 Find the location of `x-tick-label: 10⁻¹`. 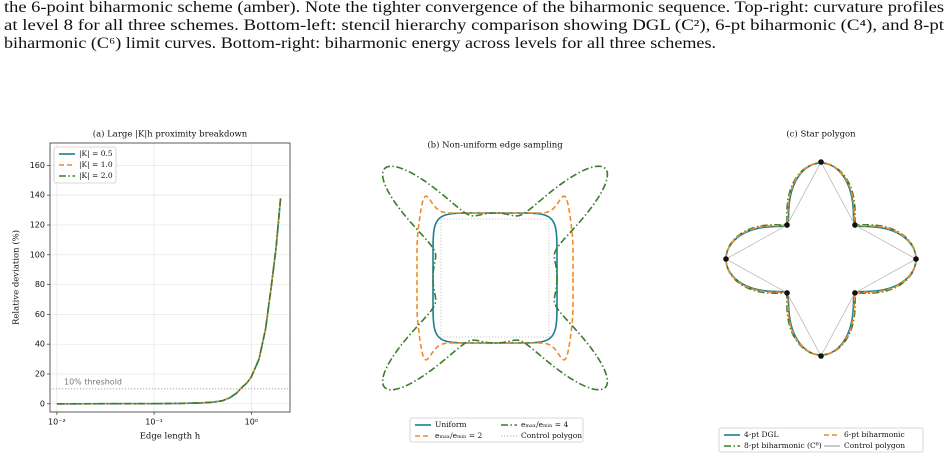

x-tick-label: 10⁻¹ is located at coordinates (154, 422).